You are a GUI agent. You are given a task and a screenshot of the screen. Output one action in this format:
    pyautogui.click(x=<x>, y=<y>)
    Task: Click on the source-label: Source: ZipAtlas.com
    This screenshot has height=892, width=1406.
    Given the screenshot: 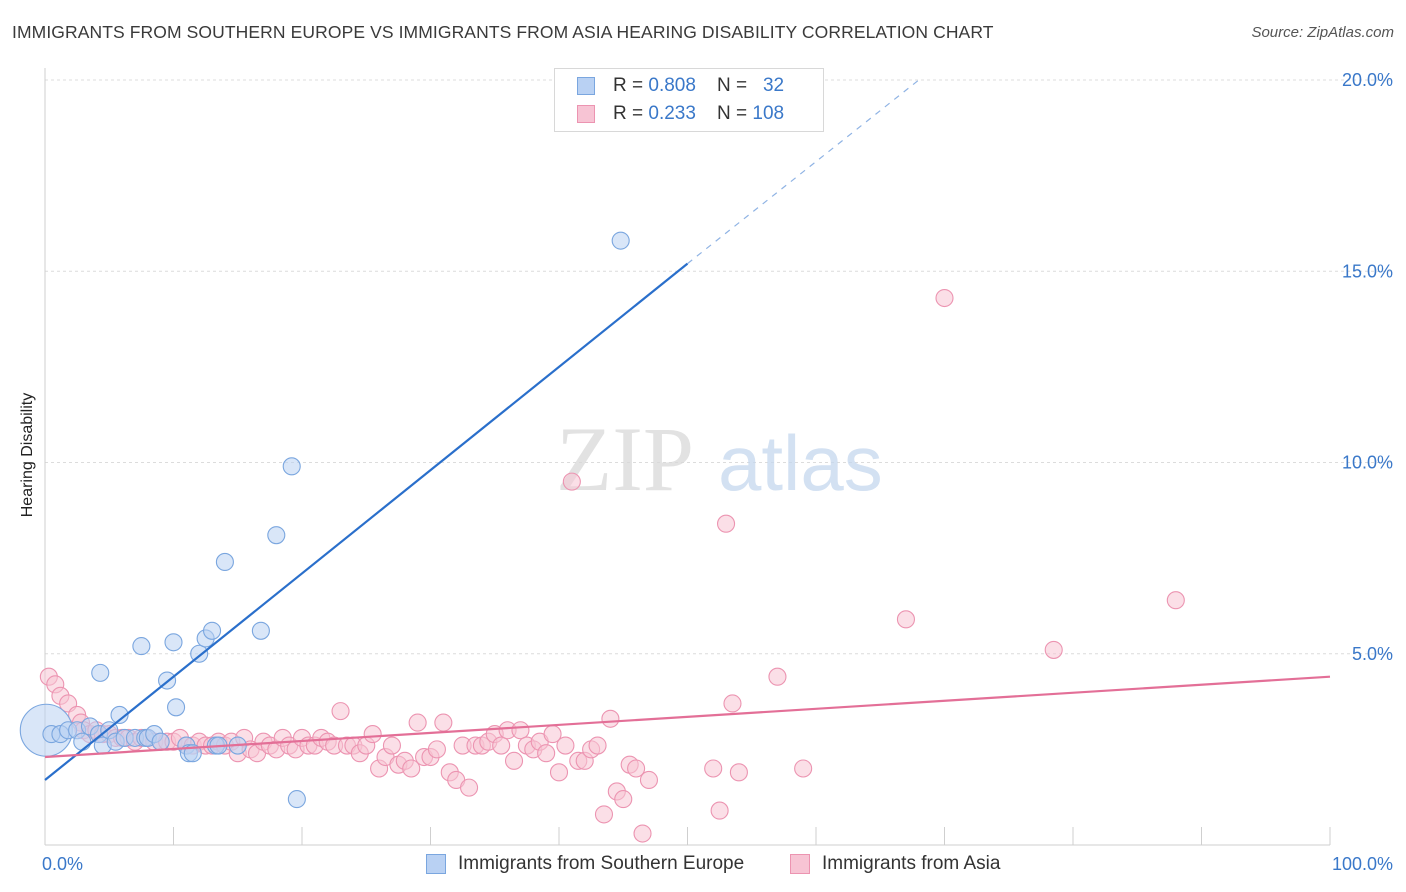 What is the action you would take?
    pyautogui.click(x=1322, y=32)
    